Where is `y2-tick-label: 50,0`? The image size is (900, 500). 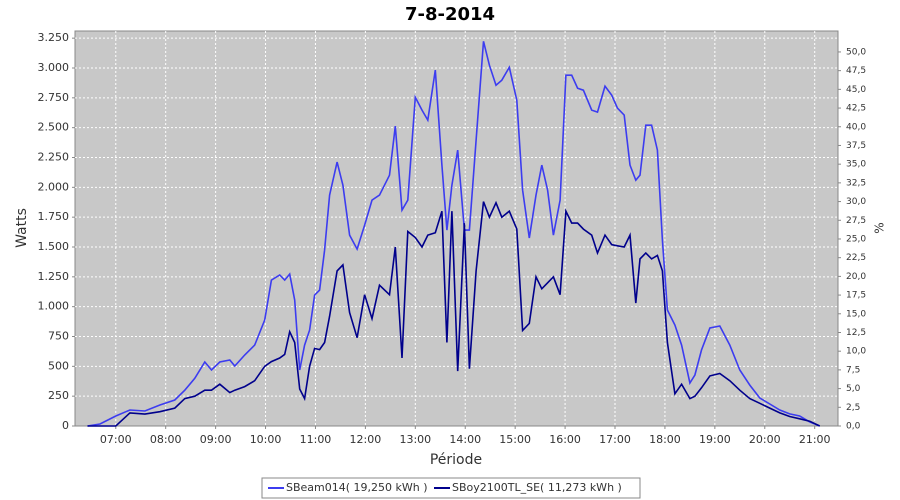
y2-tick-label: 50,0 is located at coordinates (856, 52).